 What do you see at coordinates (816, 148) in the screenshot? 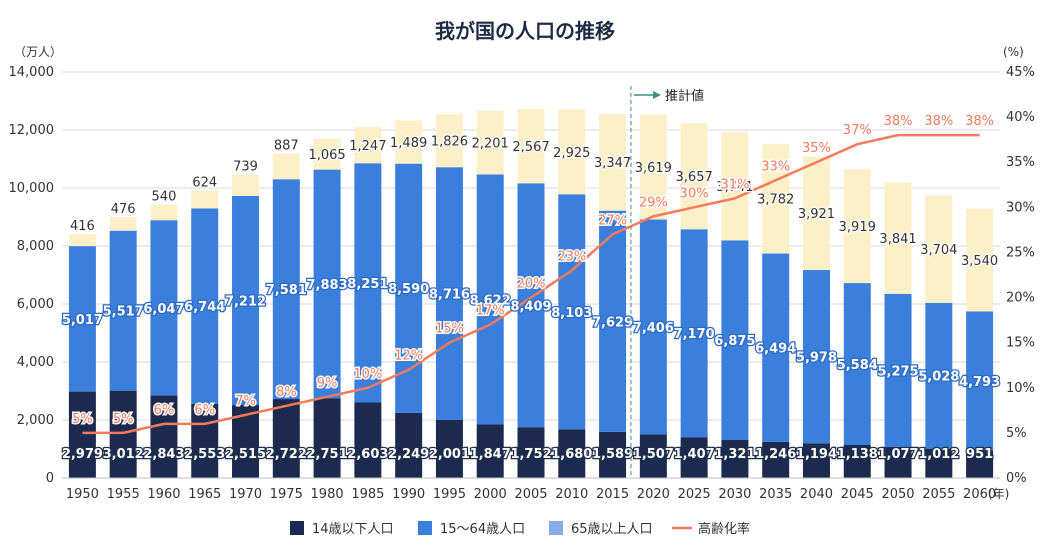
I see `label-rate: 35%` at bounding box center [816, 148].